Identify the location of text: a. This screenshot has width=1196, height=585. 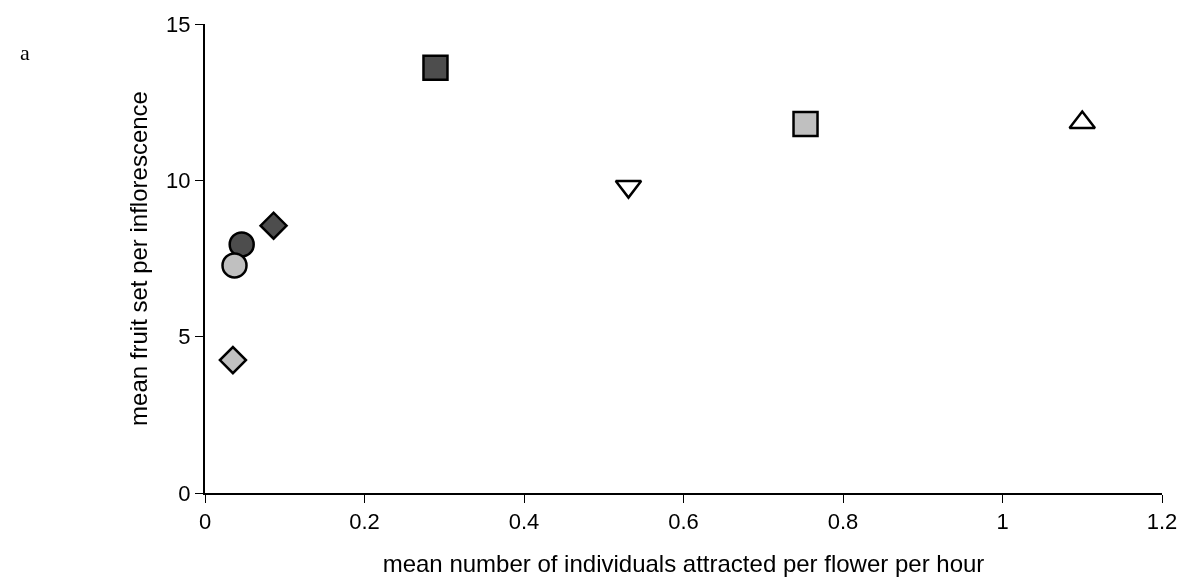
(25, 52).